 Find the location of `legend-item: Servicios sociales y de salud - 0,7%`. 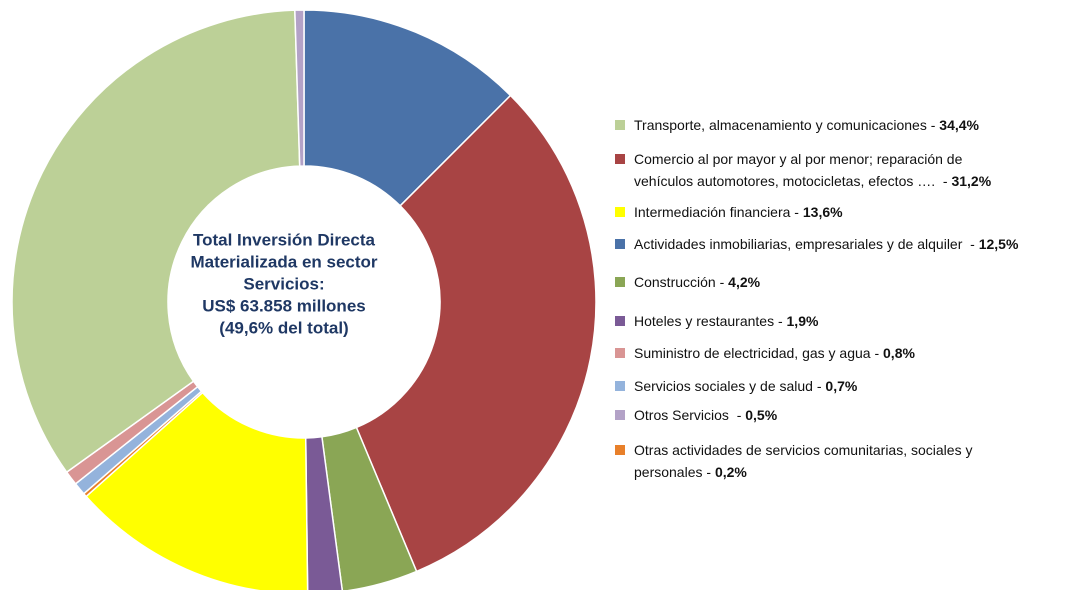

legend-item: Servicios sociales y de salud - 0,7% is located at coordinates (840, 386).